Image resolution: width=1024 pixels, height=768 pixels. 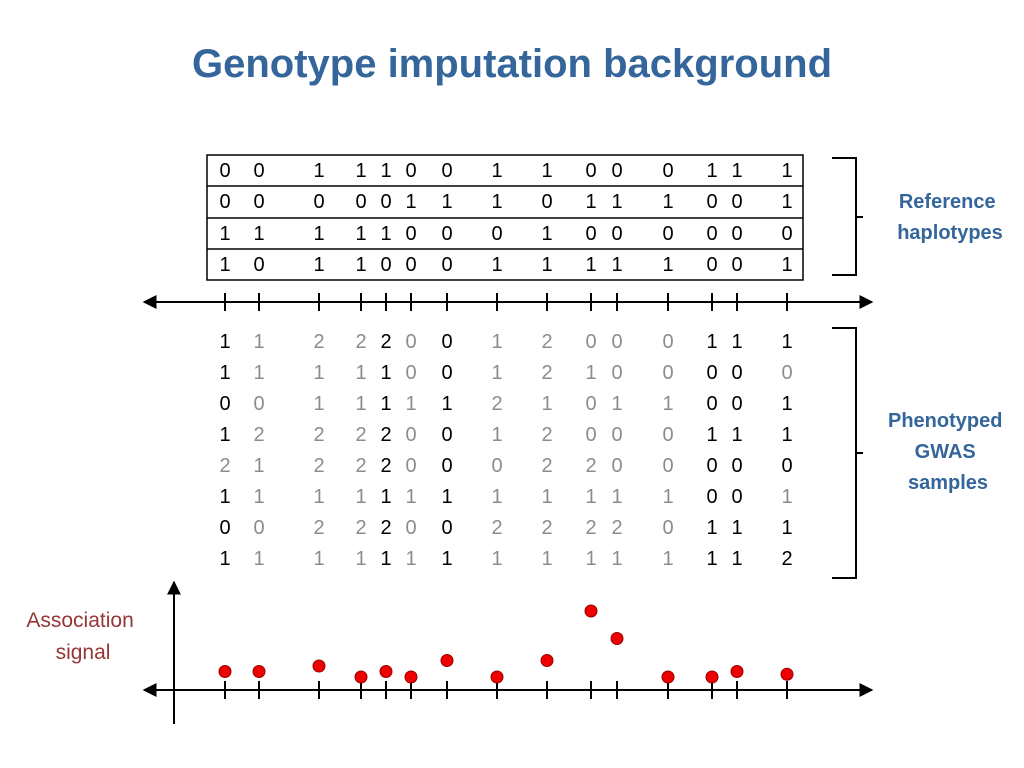 I want to click on reference-label-line: Reference, so click(x=947, y=202).